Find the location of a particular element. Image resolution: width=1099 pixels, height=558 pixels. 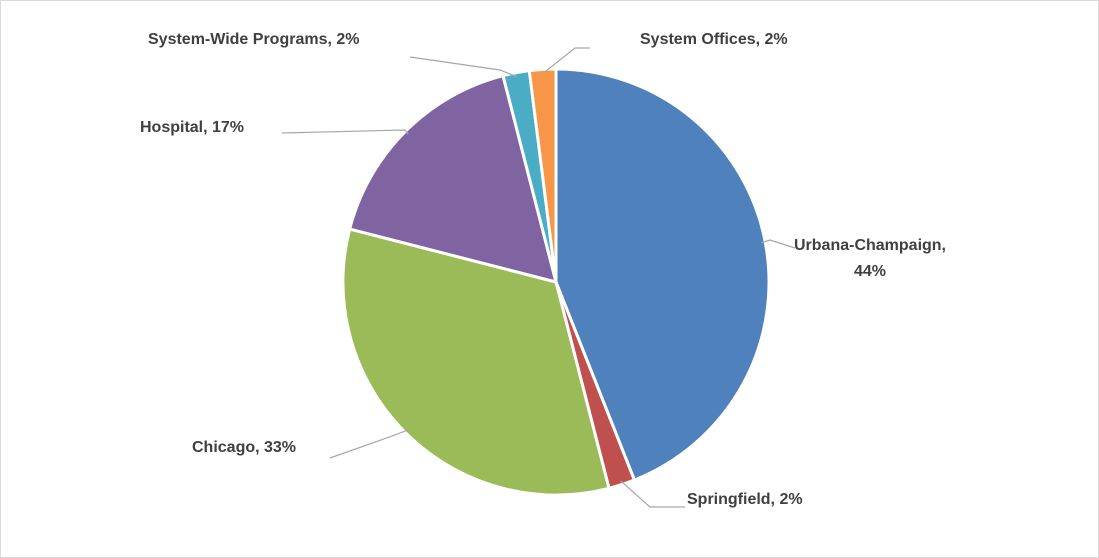

data-label: System Offices, 2% is located at coordinates (714, 39).